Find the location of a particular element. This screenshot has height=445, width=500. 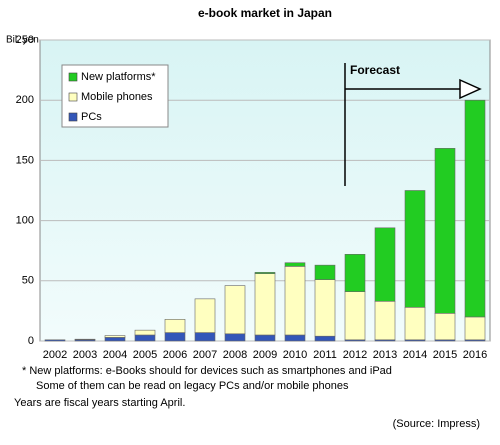

x-tick-label: 2008 is located at coordinates (235, 355).